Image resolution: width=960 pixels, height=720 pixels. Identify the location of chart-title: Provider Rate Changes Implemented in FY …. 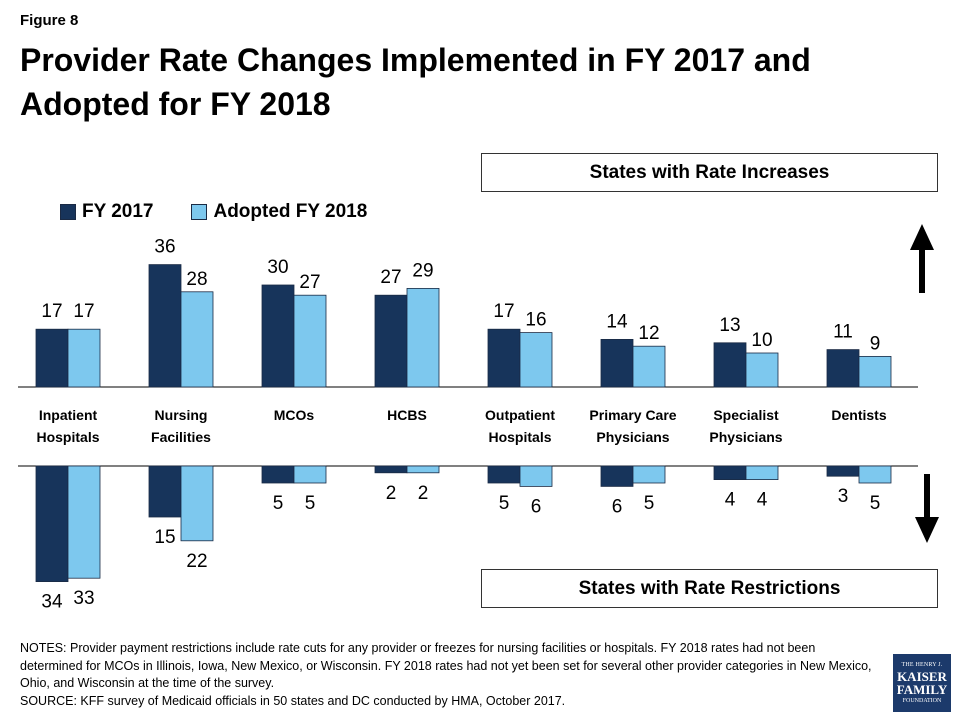
(415, 82).